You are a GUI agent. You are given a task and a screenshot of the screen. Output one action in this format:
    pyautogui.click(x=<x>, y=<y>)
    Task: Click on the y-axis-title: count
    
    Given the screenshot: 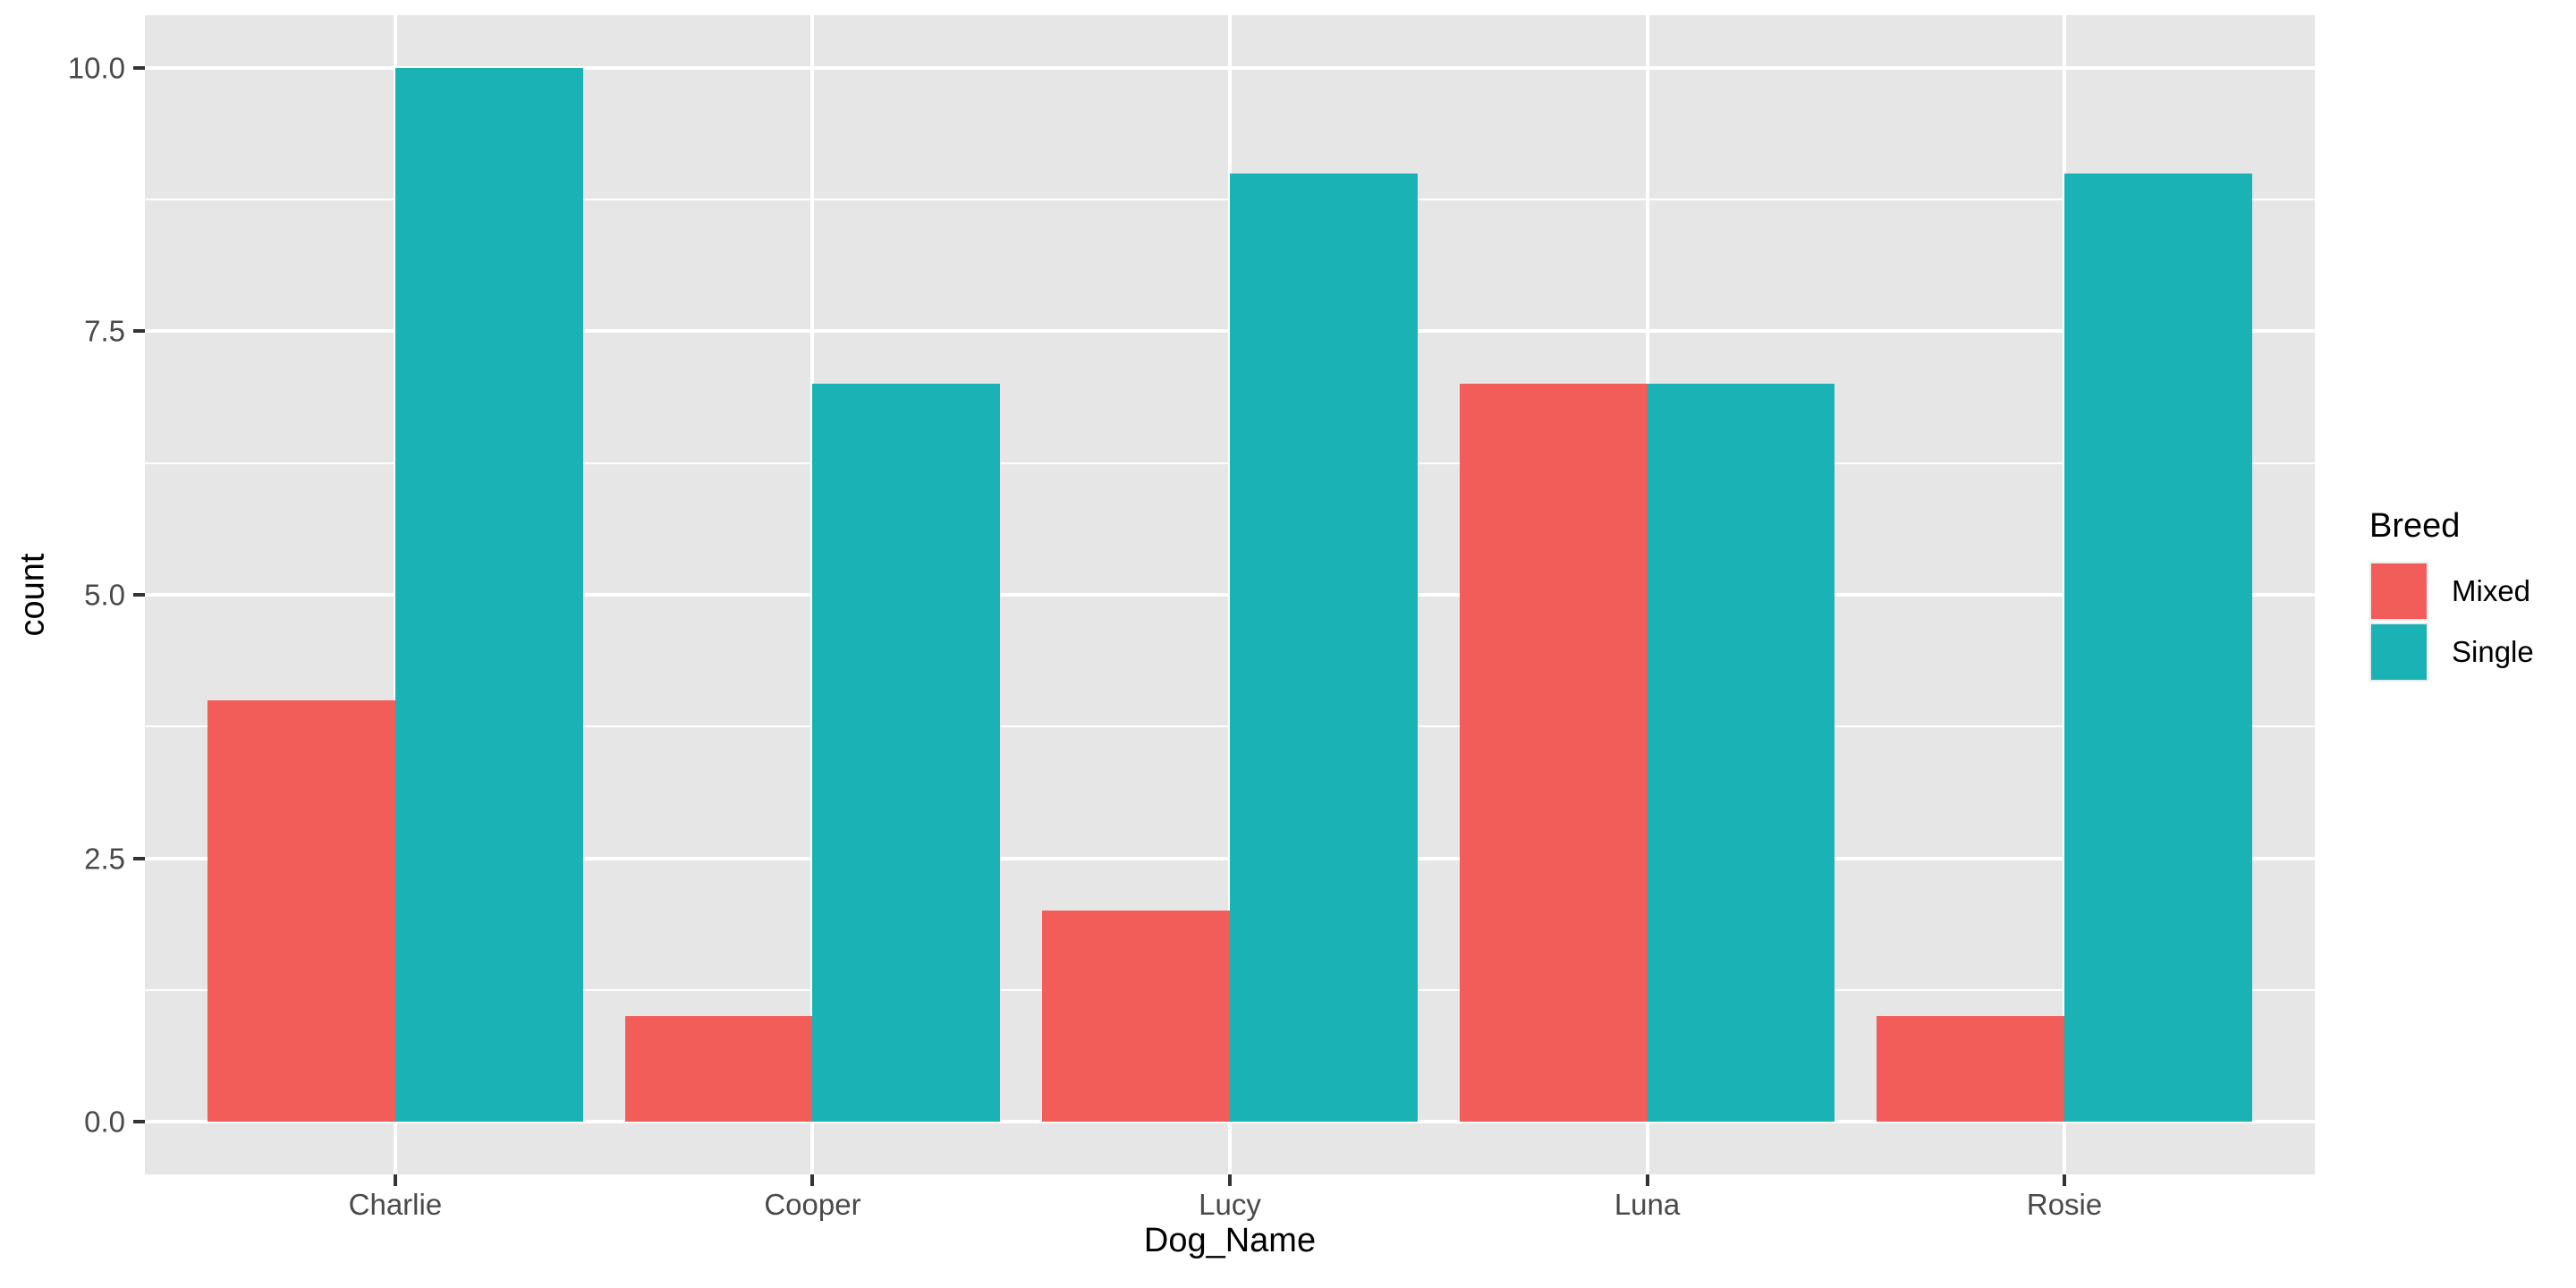 What is the action you would take?
    pyautogui.click(x=32, y=595)
    